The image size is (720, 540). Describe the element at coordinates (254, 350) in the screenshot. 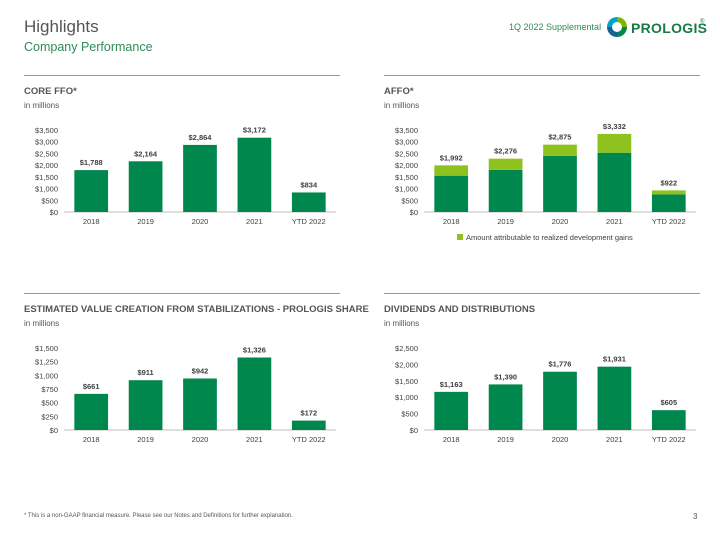

I see `data-label: $1,326` at that location.